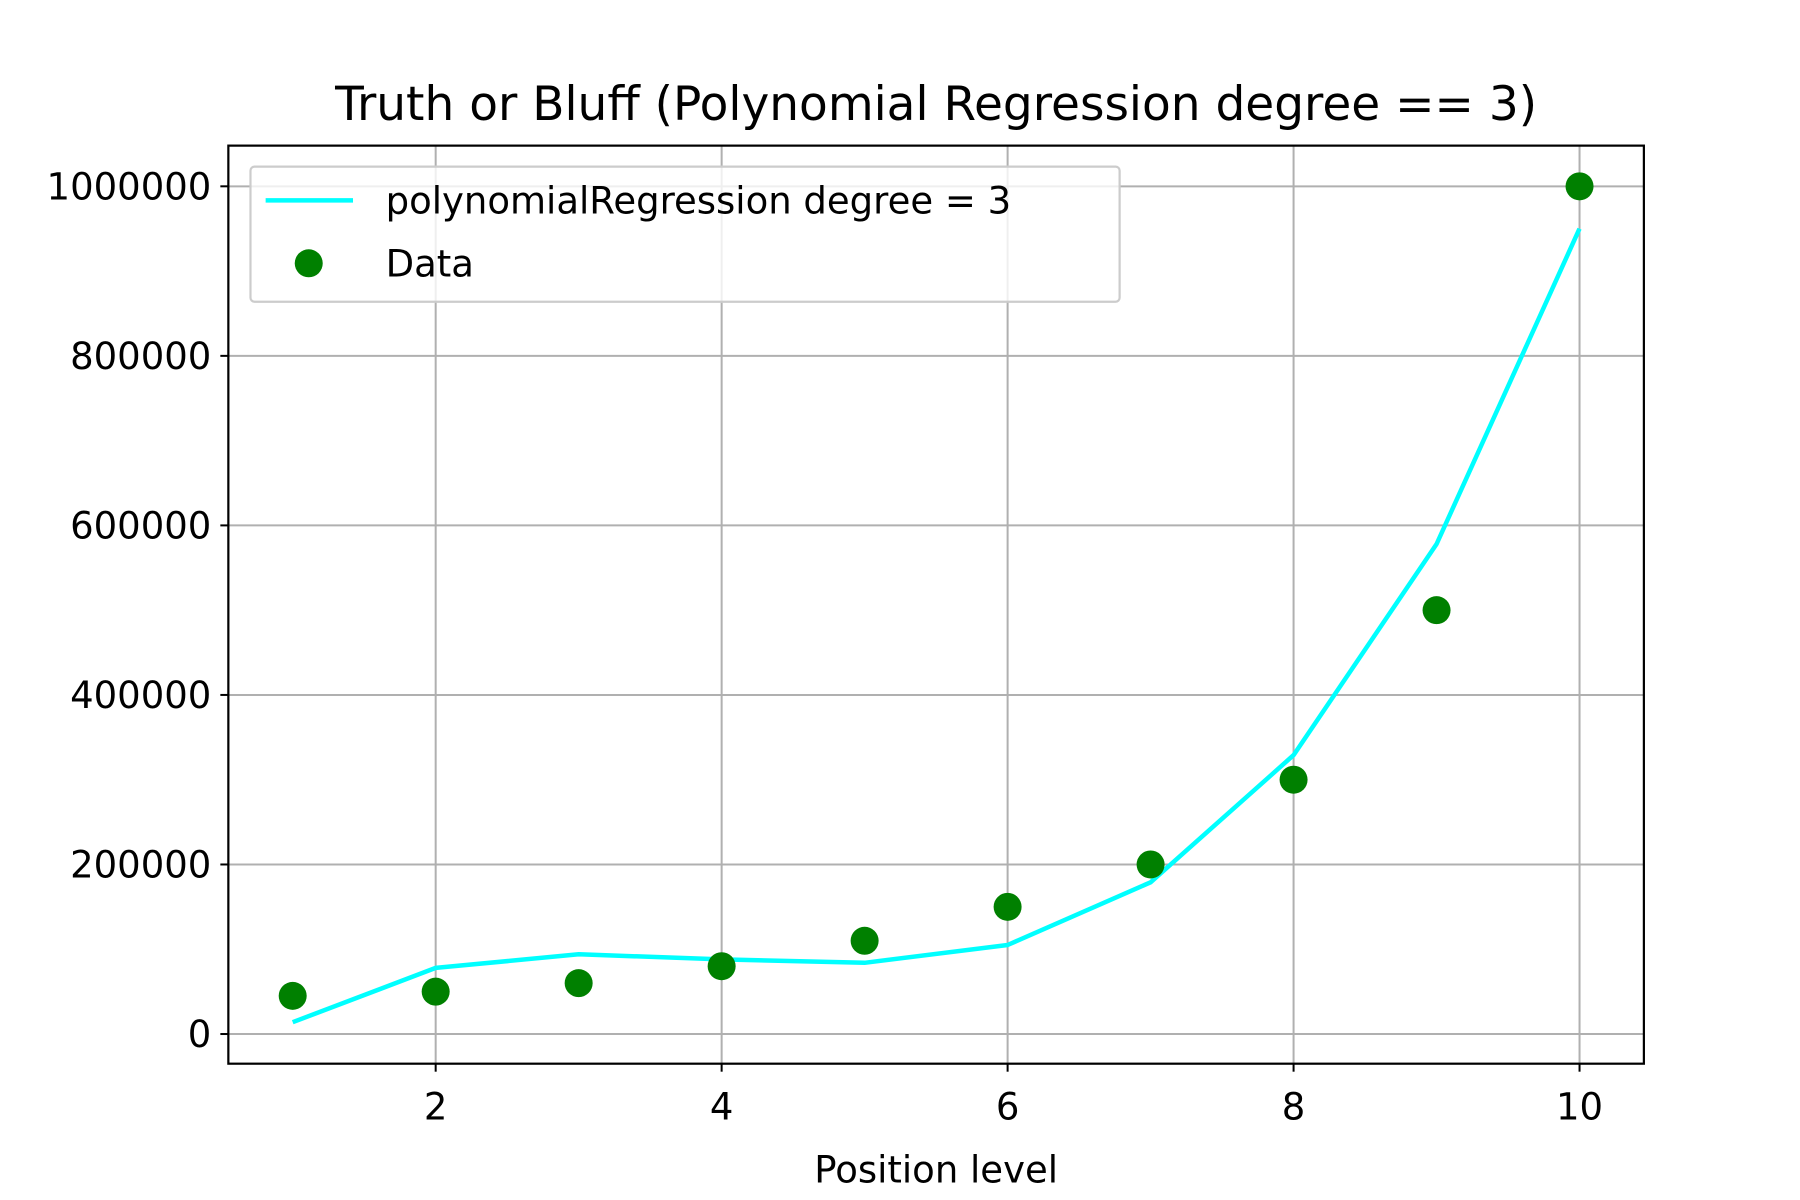 The image size is (1800, 1200). I want to click on legend-box, so click(685, 234).